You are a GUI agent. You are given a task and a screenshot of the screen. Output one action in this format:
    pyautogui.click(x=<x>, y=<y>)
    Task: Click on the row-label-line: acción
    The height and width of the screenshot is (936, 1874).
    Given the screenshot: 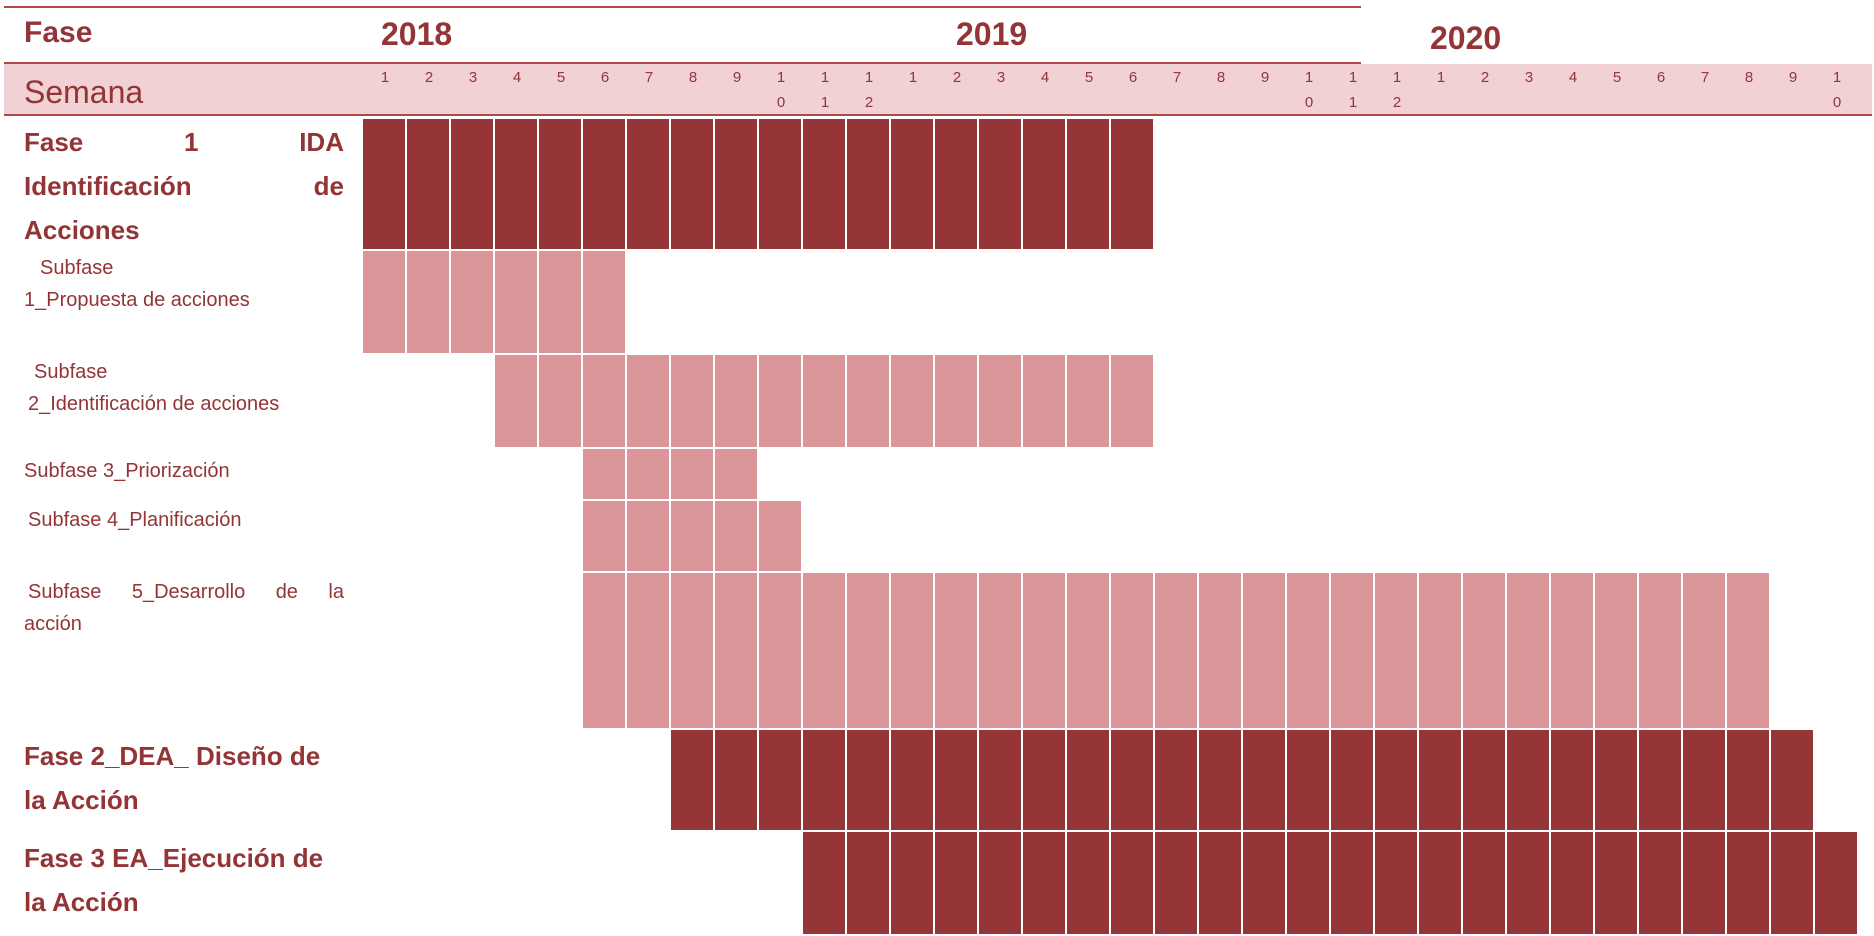 What is the action you would take?
    pyautogui.click(x=184, y=624)
    